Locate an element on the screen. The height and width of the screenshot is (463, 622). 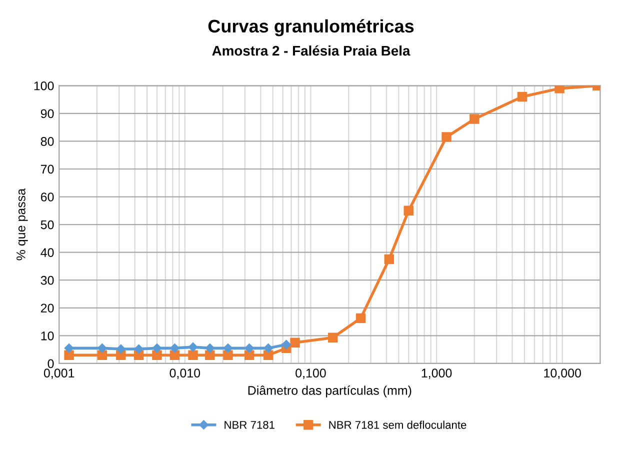
chart-title: Curvas granulométricas is located at coordinates (311, 27).